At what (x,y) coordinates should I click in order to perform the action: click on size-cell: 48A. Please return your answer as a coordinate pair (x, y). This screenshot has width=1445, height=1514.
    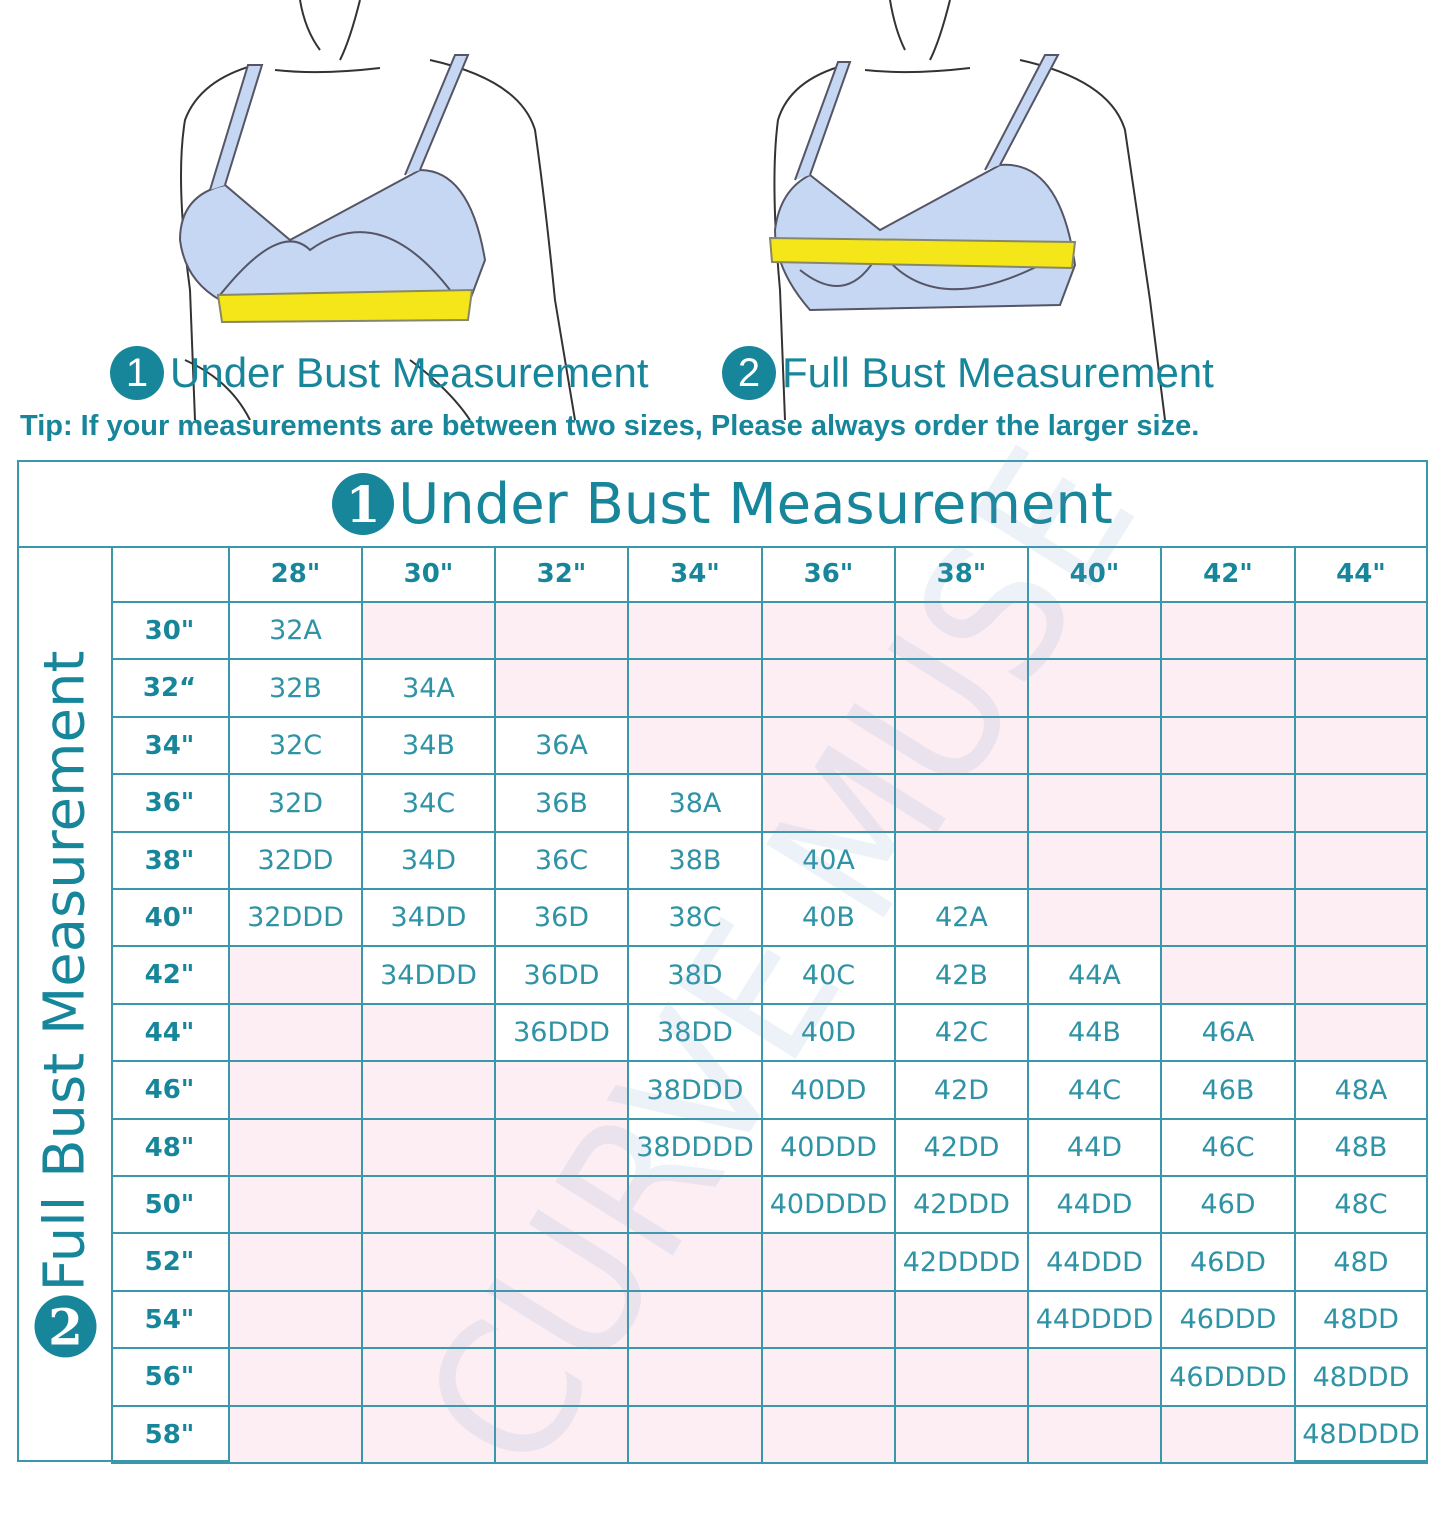
    Looking at the image, I should click on (1362, 1091).